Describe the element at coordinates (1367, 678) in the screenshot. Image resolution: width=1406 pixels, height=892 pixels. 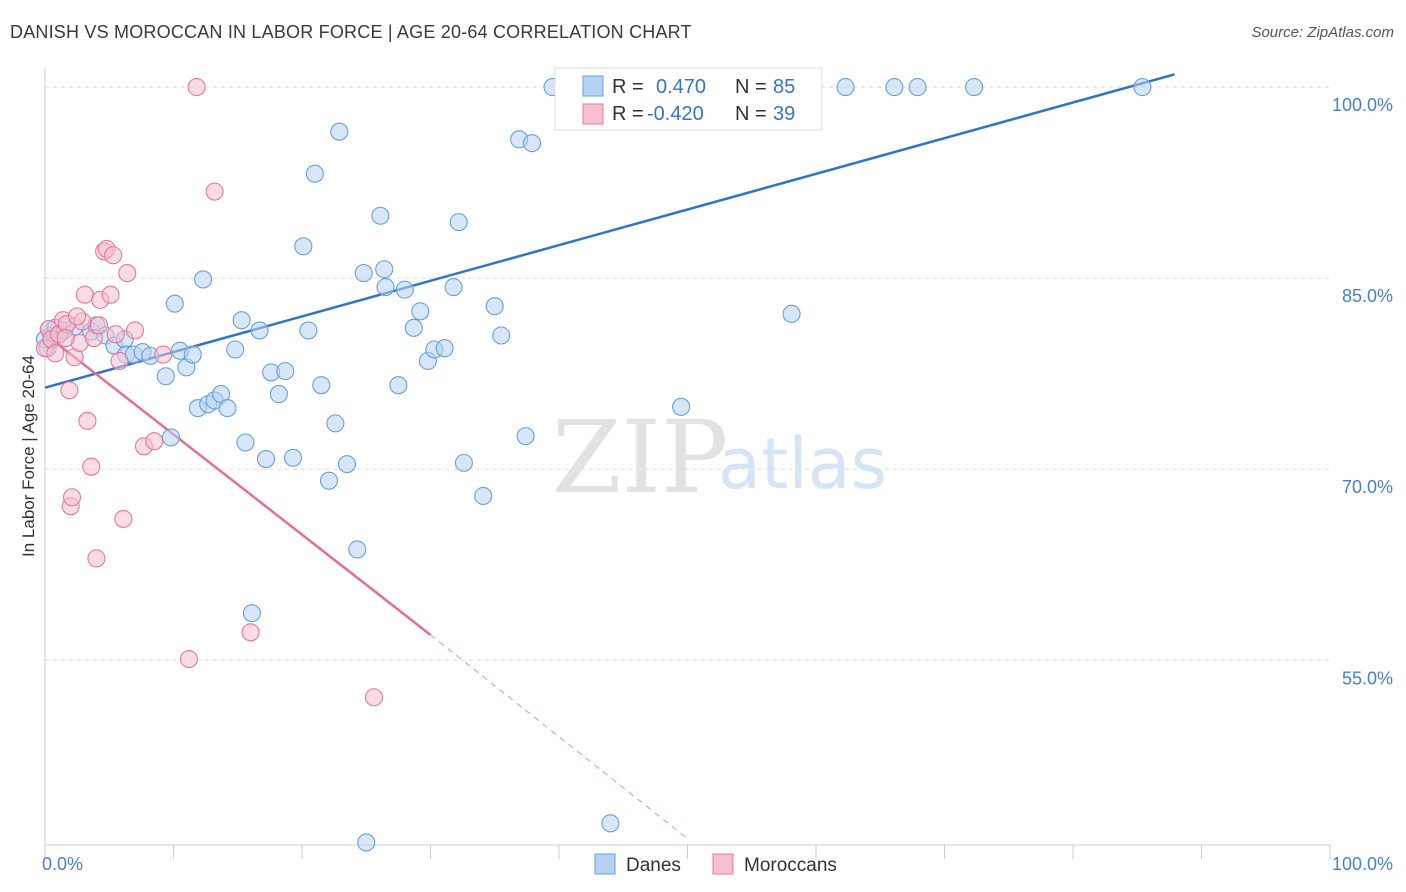
I see `y-tick-label-0: 55.0%` at that location.